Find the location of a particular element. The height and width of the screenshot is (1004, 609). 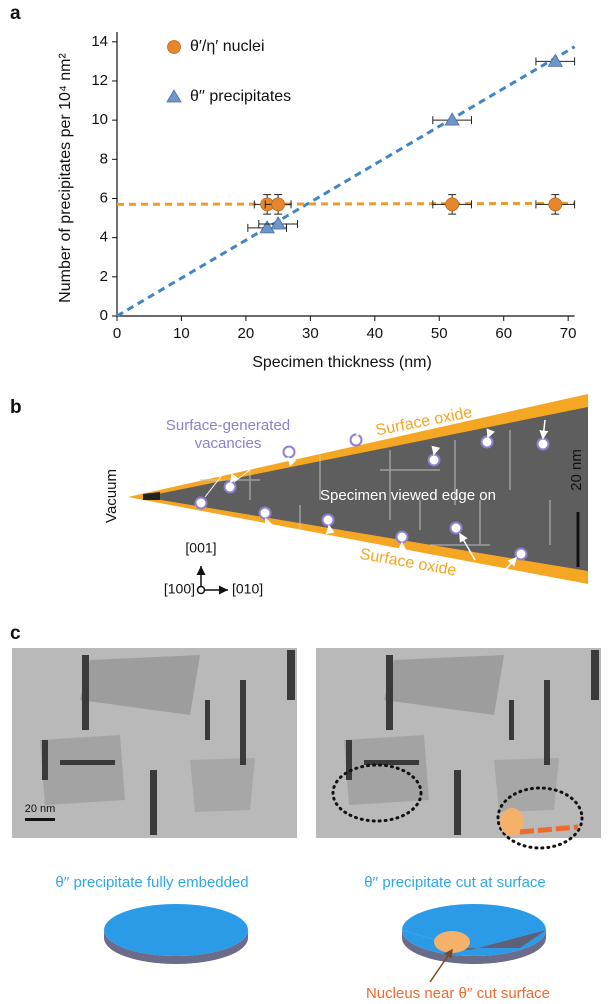

vacancies is located at coordinates (372, 497).